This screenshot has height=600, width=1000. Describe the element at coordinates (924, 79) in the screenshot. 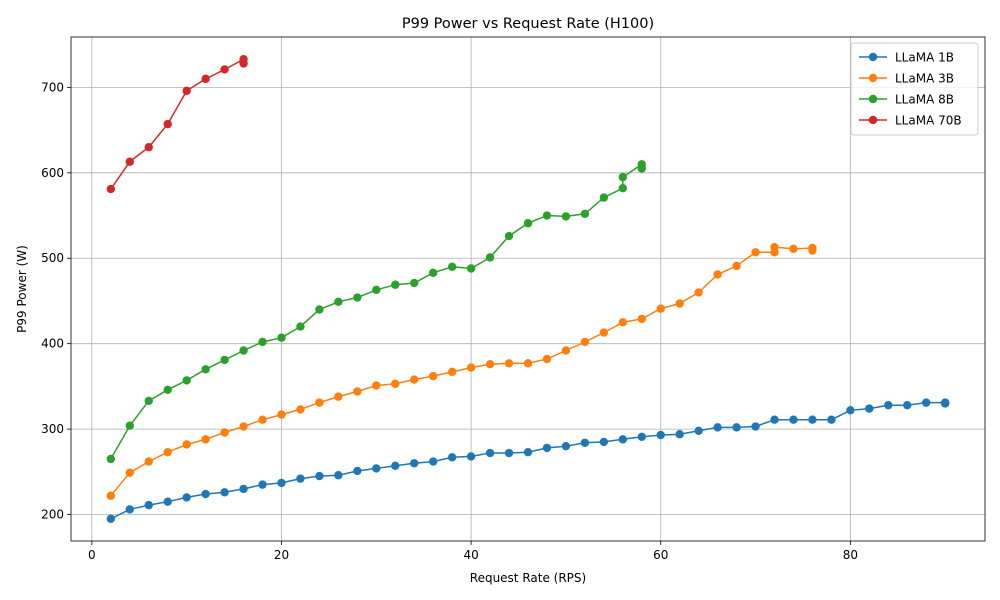

I see `legend-label: LLaMA 3B` at that location.